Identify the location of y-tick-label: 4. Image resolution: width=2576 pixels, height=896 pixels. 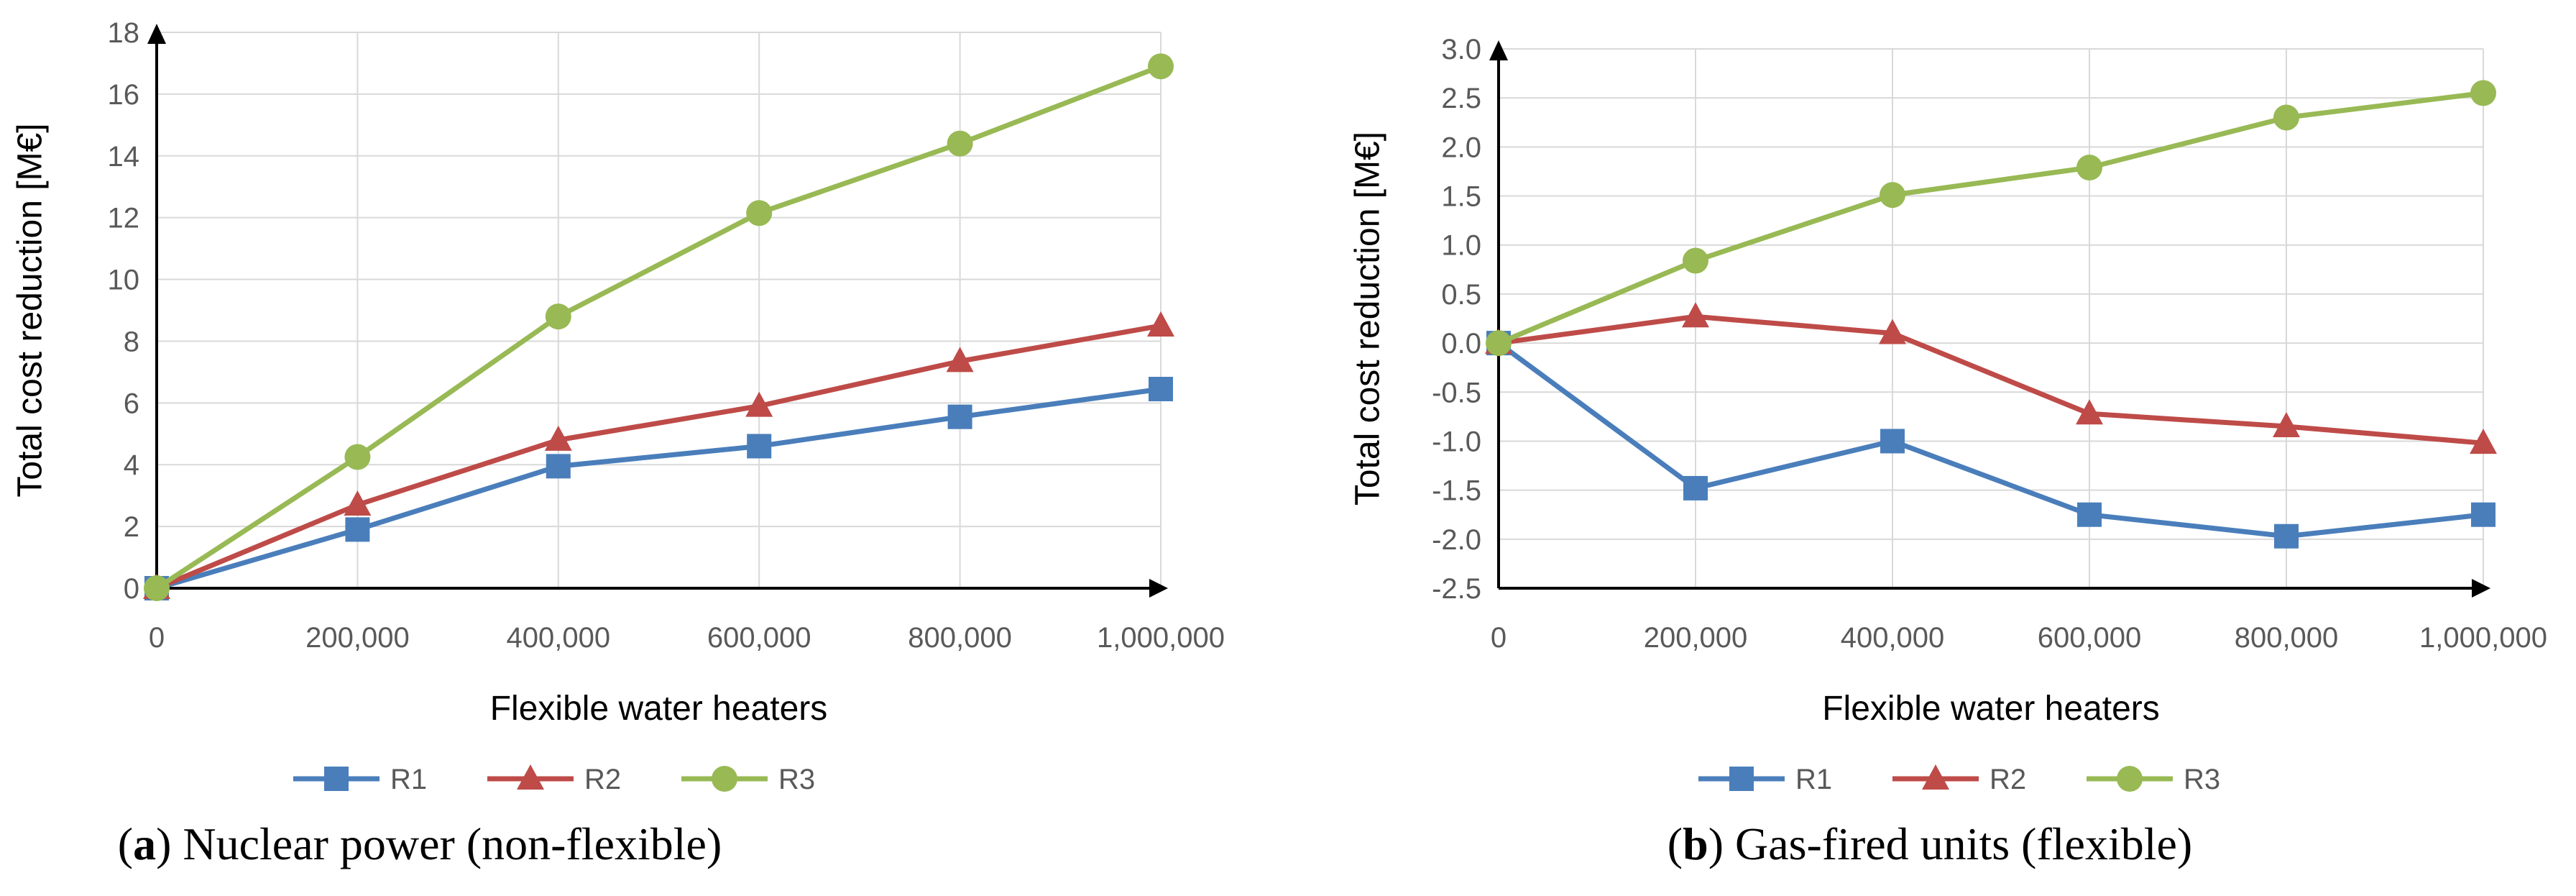
(131, 465).